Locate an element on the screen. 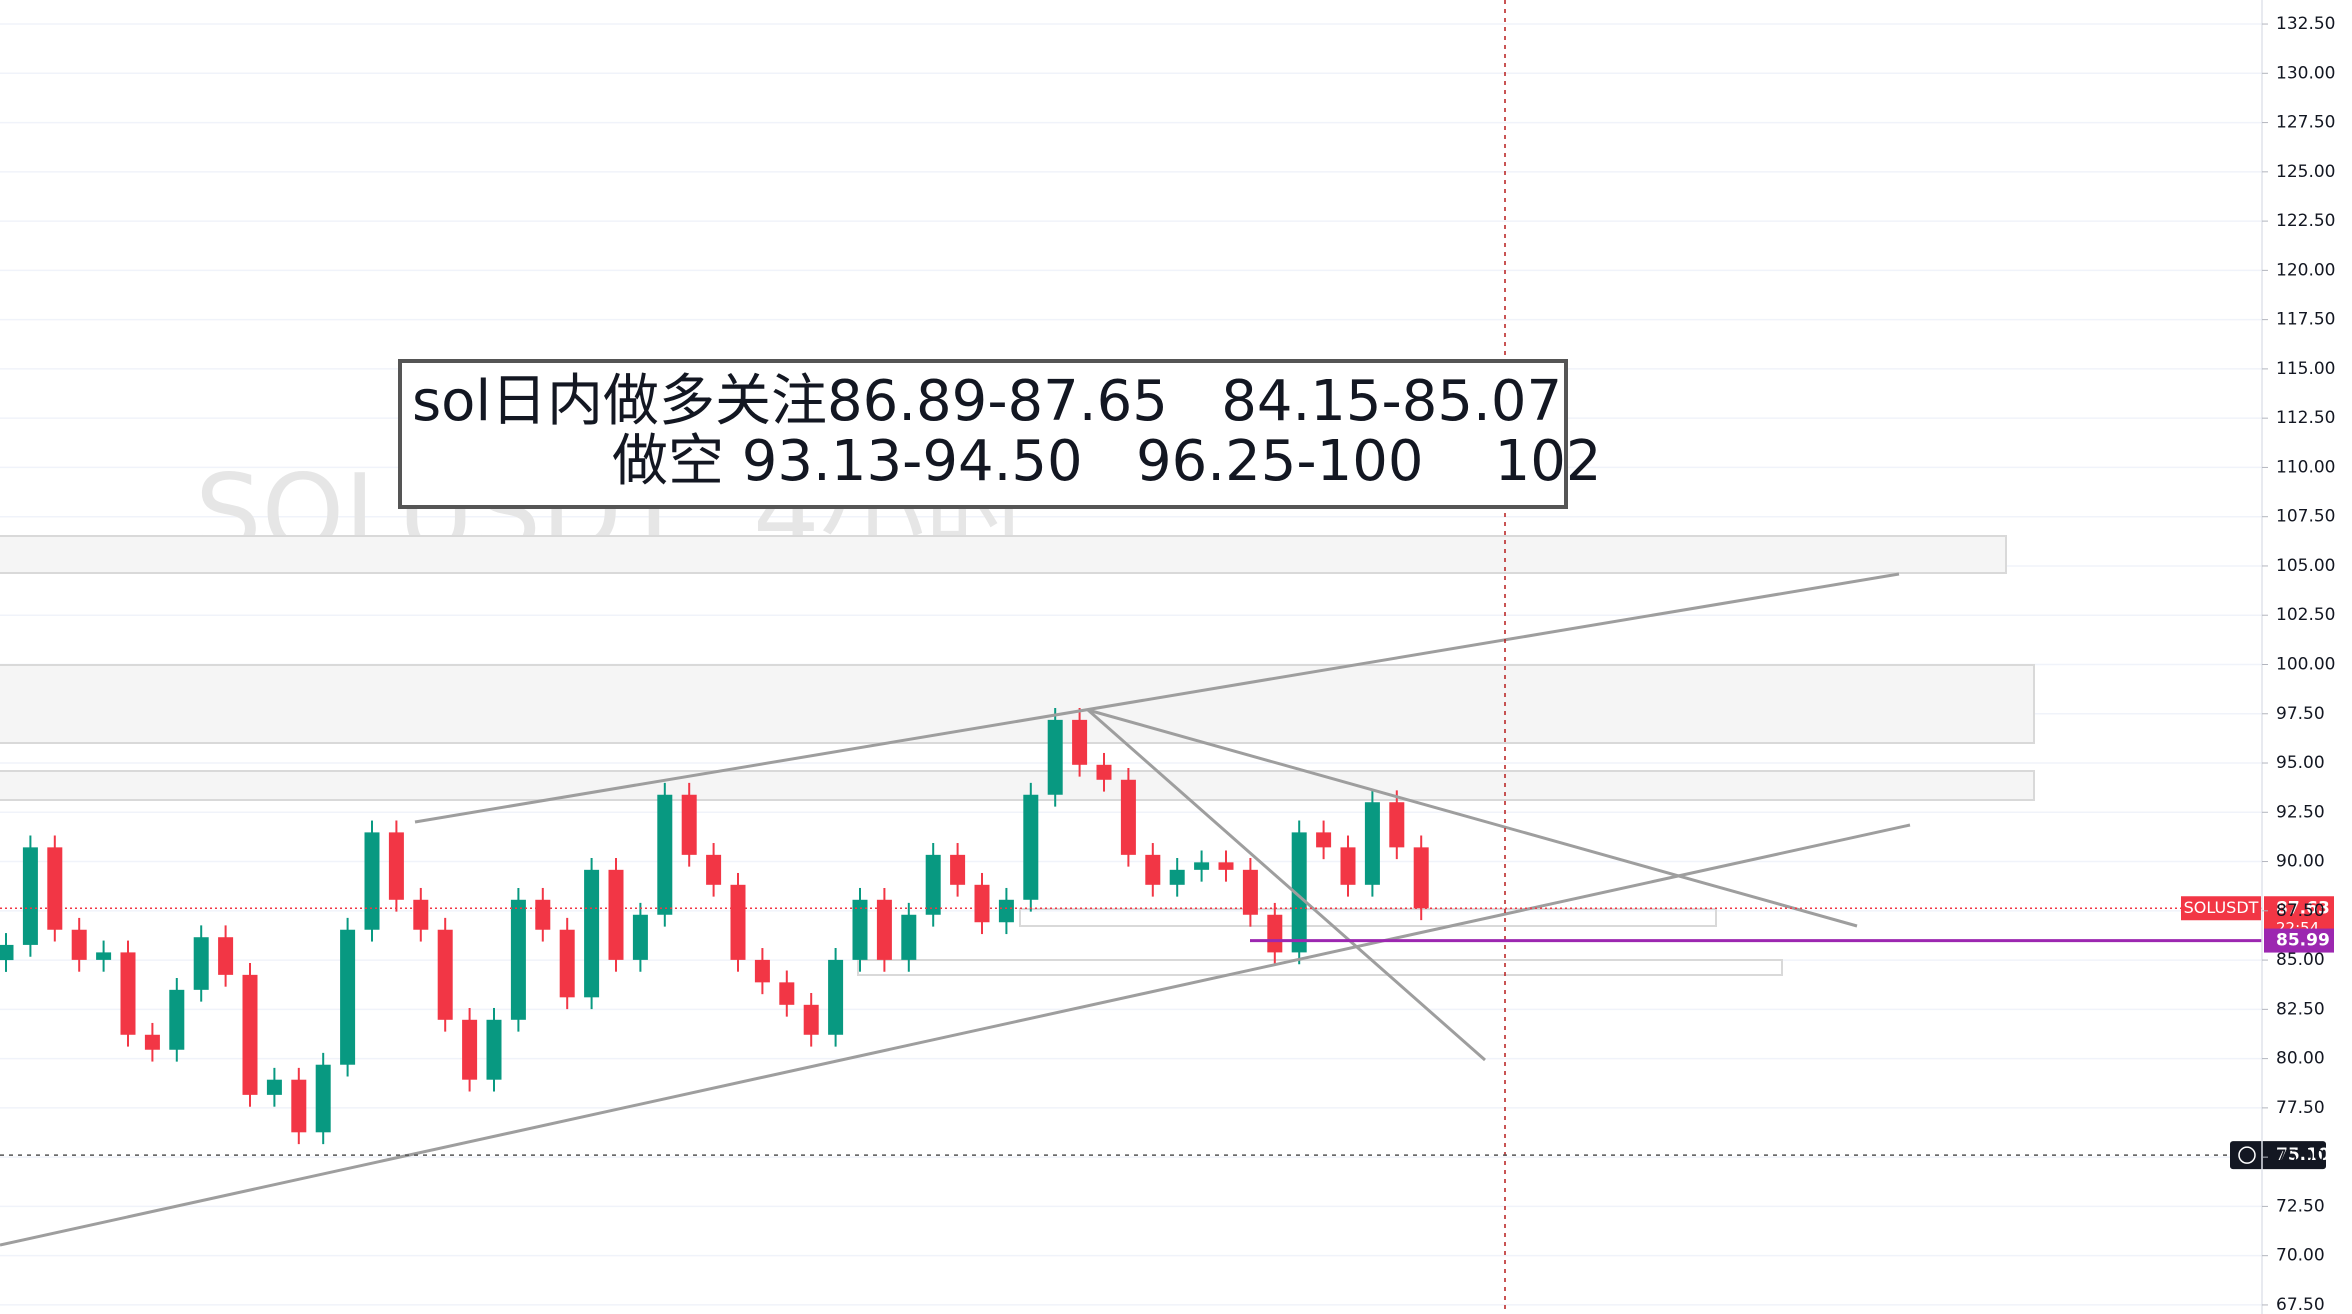 The width and height of the screenshot is (2352, 1314). y-tick-label: 82.50 is located at coordinates (2300, 1009).